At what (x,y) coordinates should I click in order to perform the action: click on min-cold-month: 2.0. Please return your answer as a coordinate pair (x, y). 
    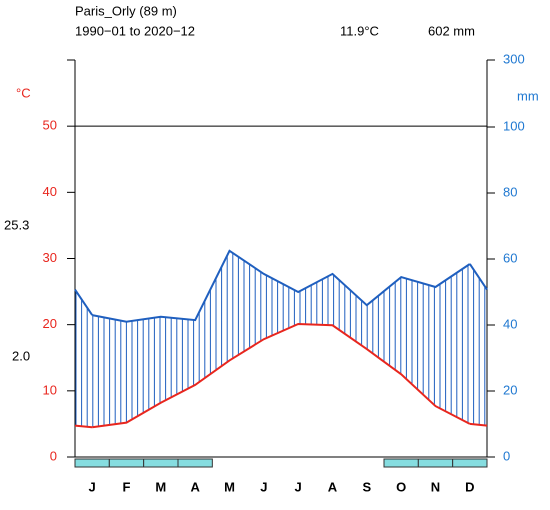
    Looking at the image, I should click on (21, 355).